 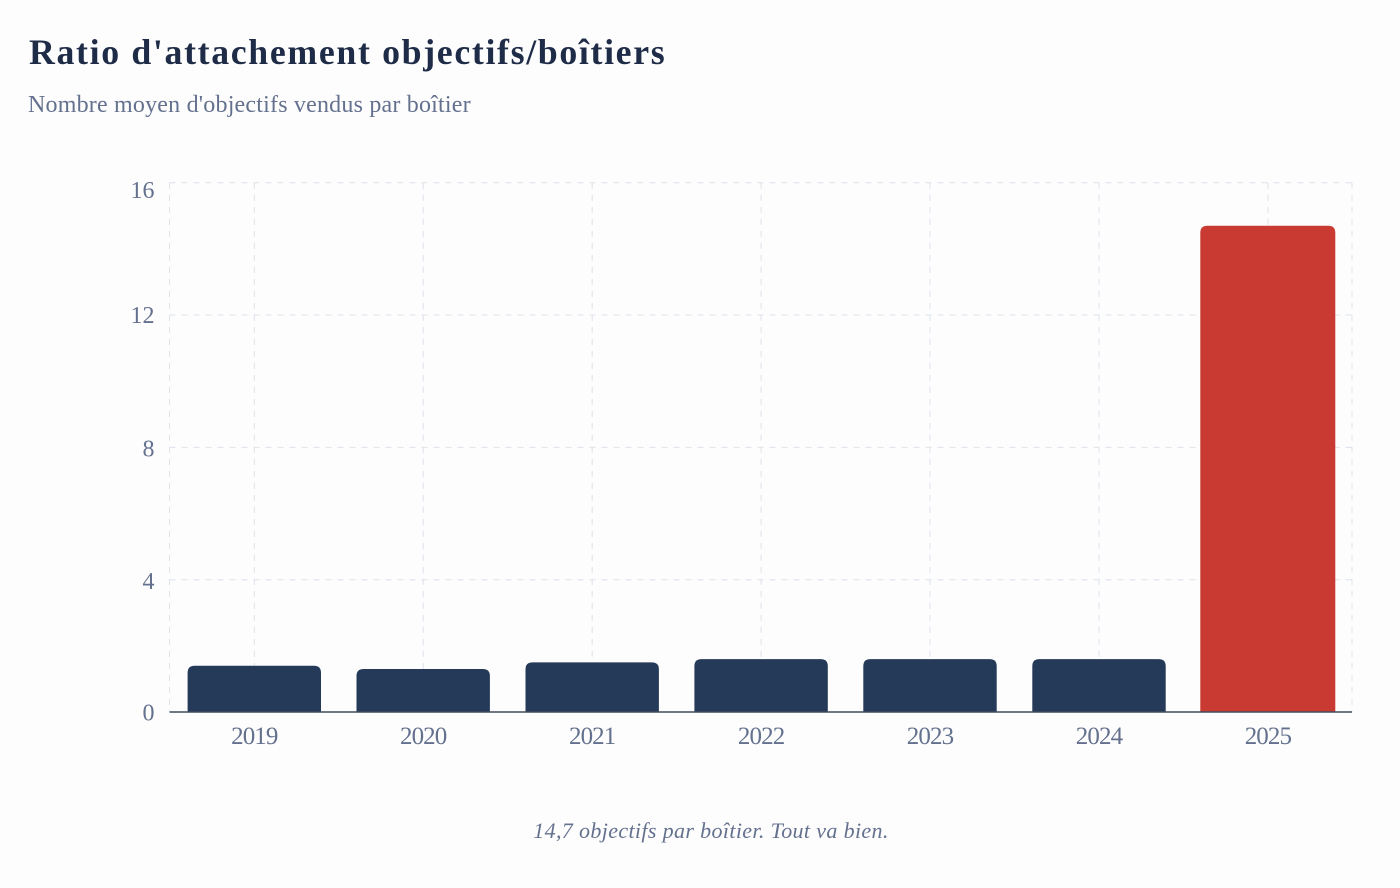 What do you see at coordinates (761, 736) in the screenshot?
I see `svg-text: 2022` at bounding box center [761, 736].